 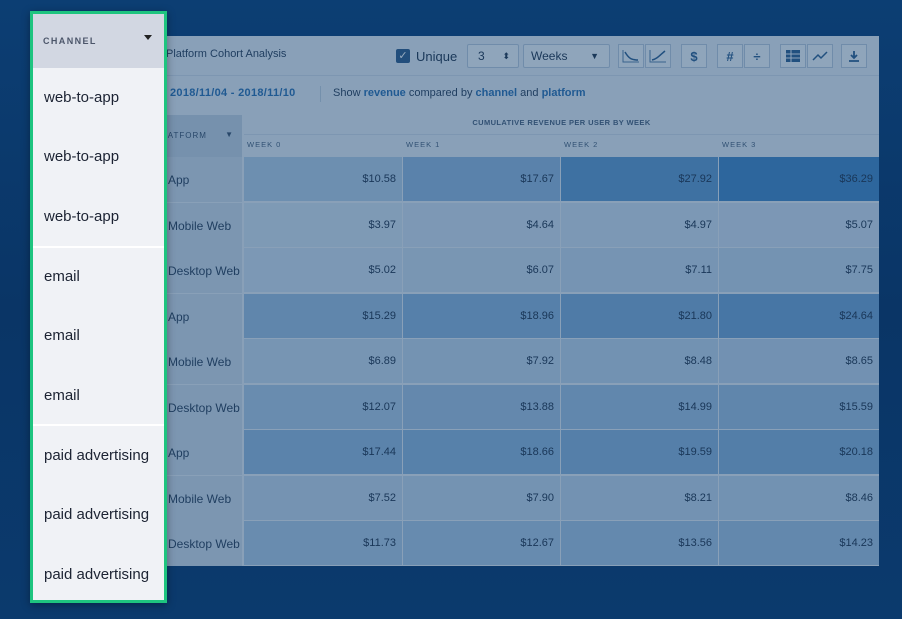 What do you see at coordinates (581, 144) in the screenshot?
I see `week-column-header: WEEK 2` at bounding box center [581, 144].